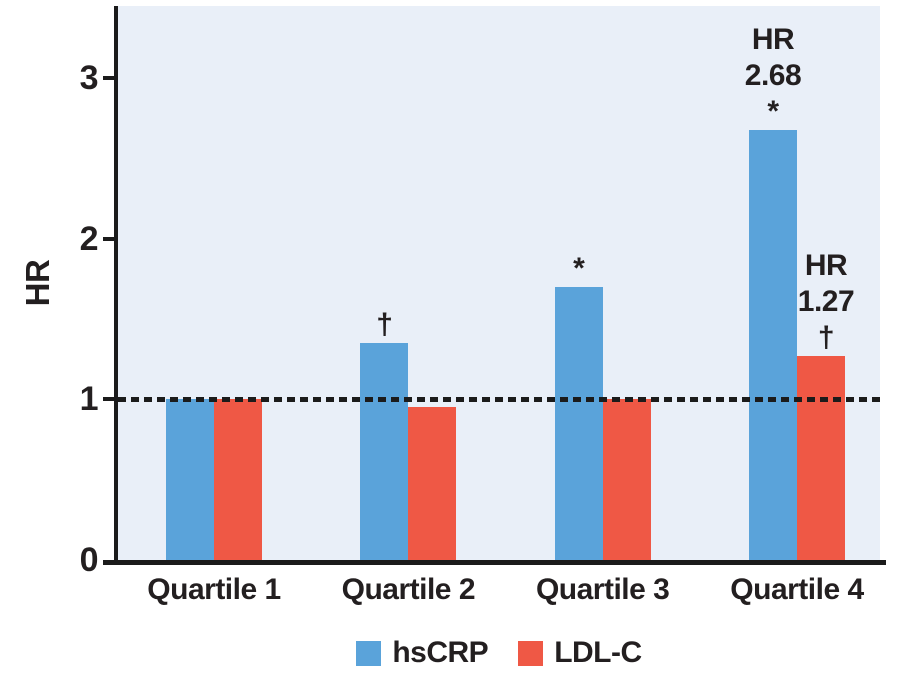 The height and width of the screenshot is (687, 898). I want to click on y-tick-label: 0, so click(89, 560).